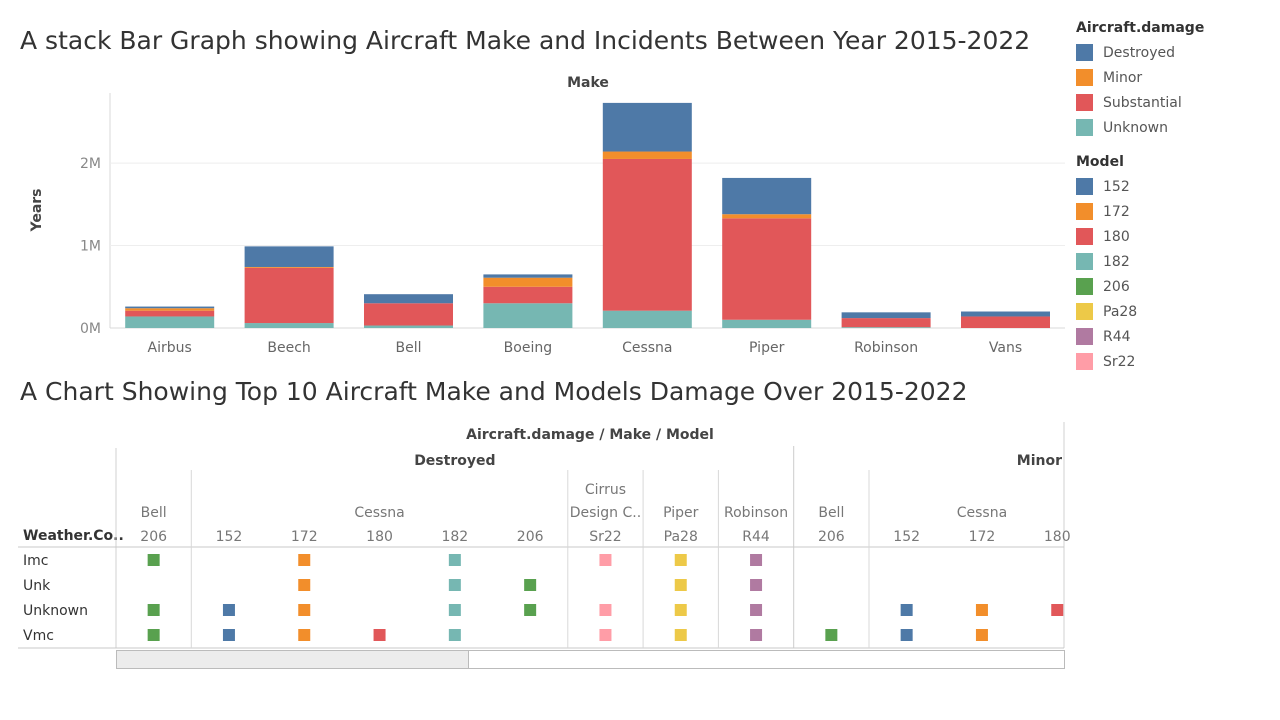 This screenshot has height=720, width=1280. Describe the element at coordinates (1176, 77) in the screenshot. I see `legend-item-minor: Minor` at that location.